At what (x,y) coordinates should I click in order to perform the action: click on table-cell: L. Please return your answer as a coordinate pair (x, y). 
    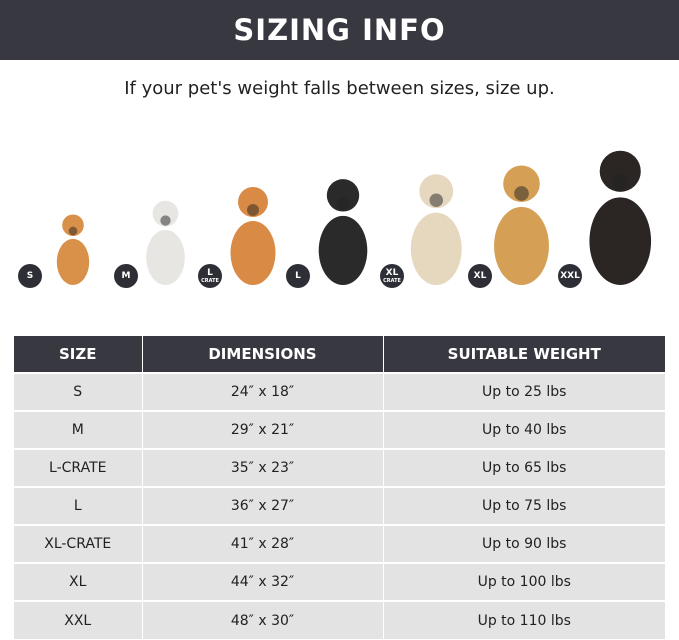
    Looking at the image, I should click on (78, 505).